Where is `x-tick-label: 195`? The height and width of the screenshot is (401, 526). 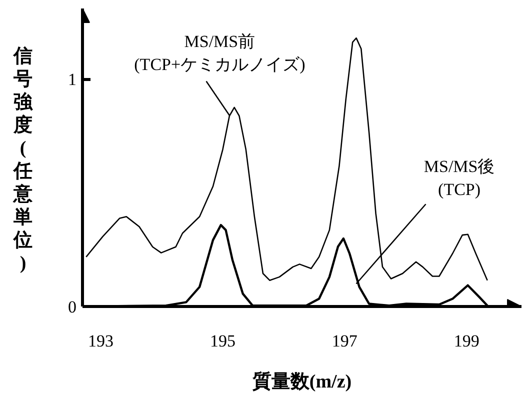
x-tick-label: 195 is located at coordinates (223, 341).